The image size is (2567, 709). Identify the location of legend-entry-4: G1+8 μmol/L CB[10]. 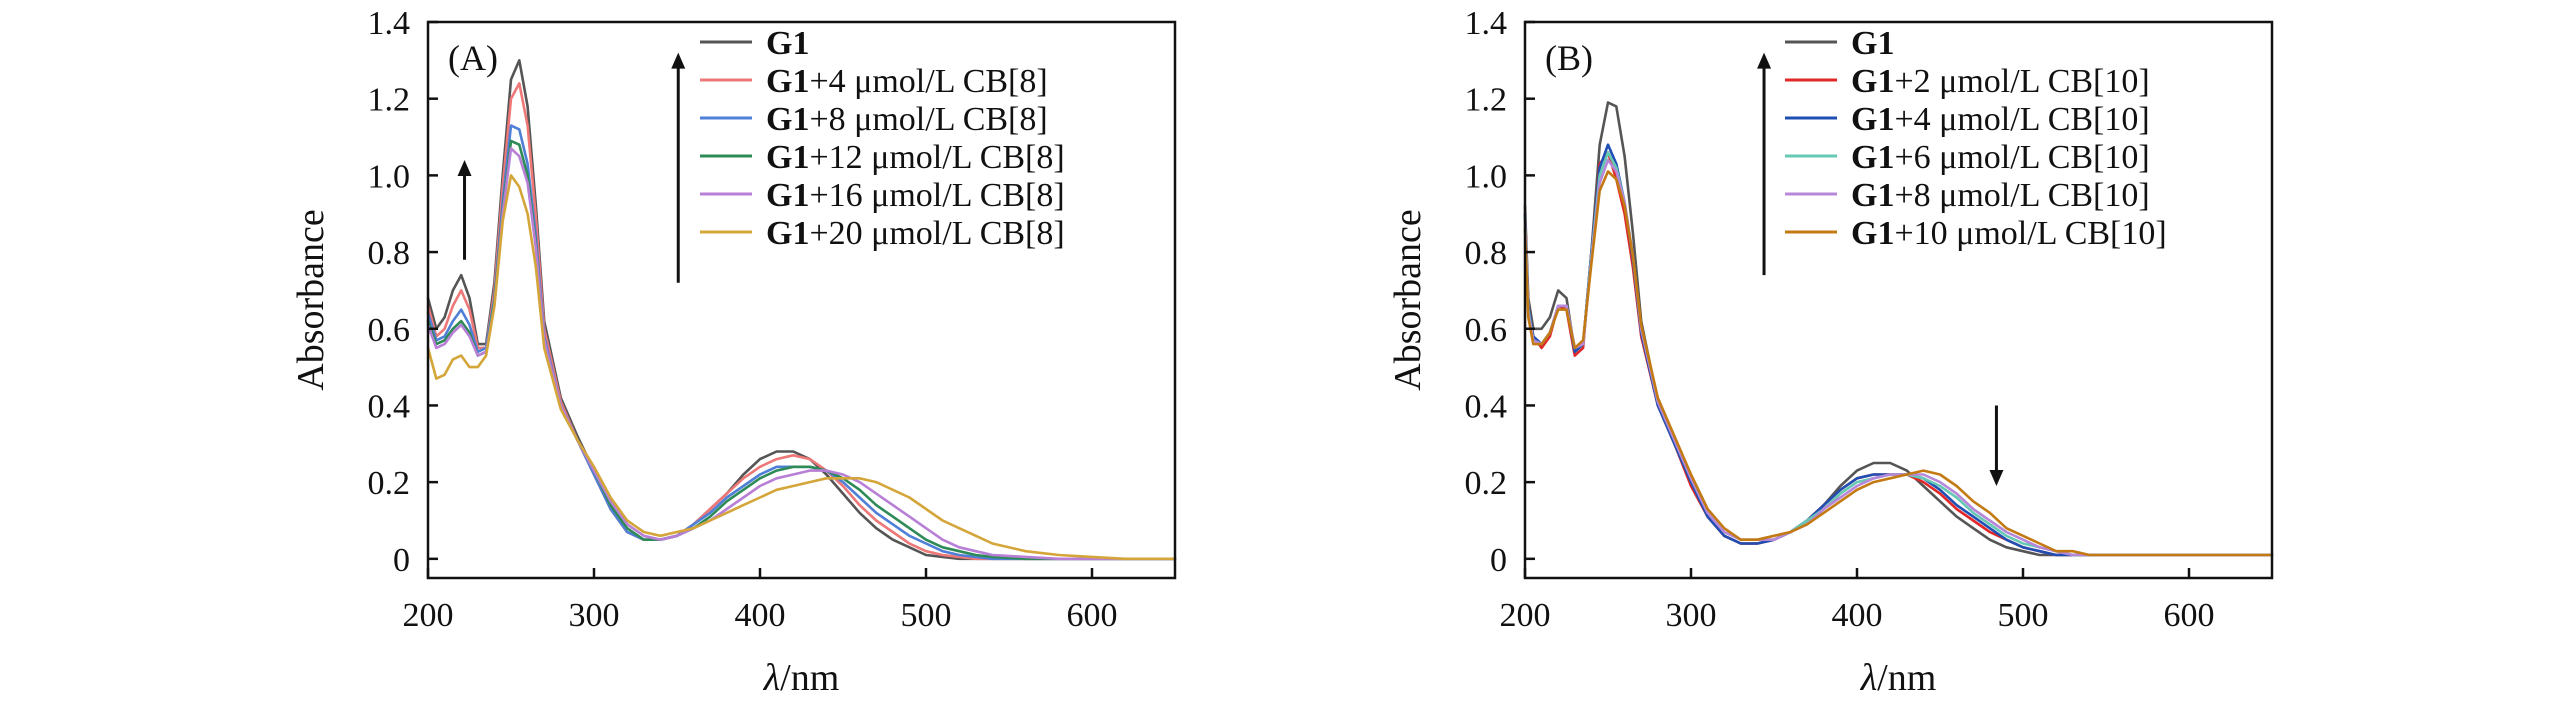
(2000, 195).